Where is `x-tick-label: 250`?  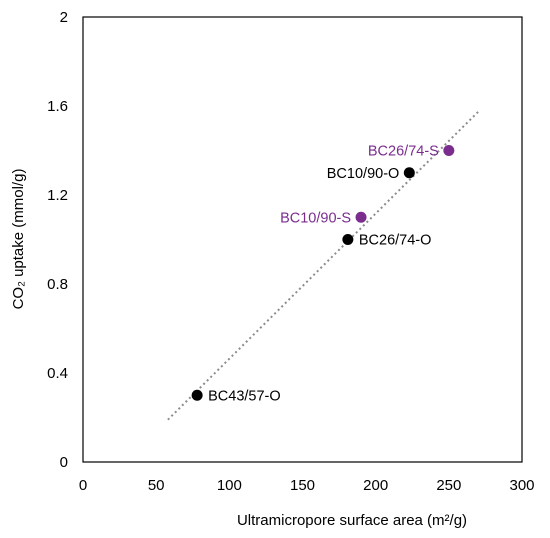 x-tick-label: 250 is located at coordinates (448, 485).